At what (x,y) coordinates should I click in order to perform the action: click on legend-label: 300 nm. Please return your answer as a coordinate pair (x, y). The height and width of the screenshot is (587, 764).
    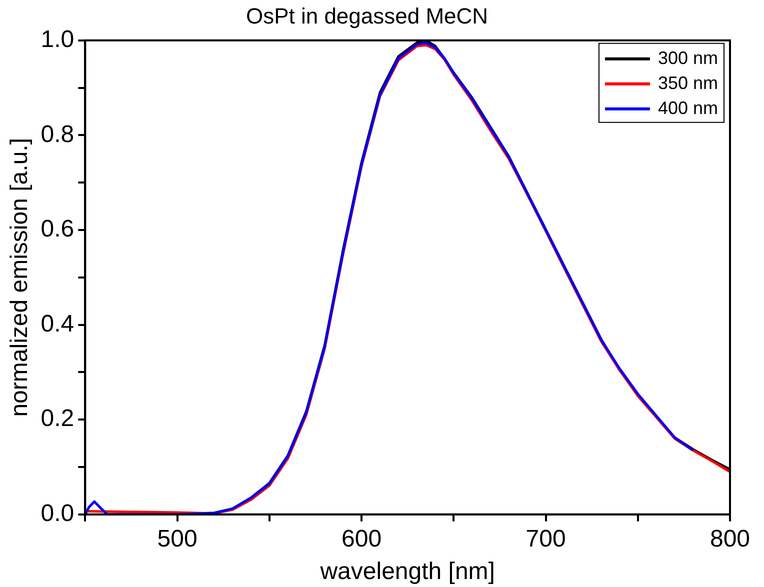
    Looking at the image, I should click on (688, 58).